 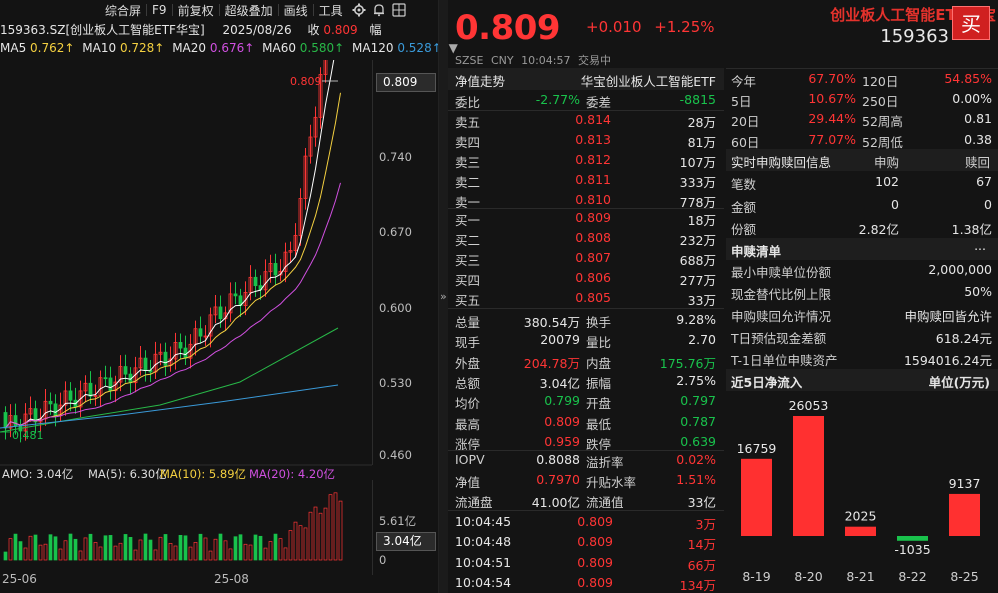 What do you see at coordinates (586, 278) in the screenshot?
I see `bid-row: 买四 0.806 277万` at bounding box center [586, 278].